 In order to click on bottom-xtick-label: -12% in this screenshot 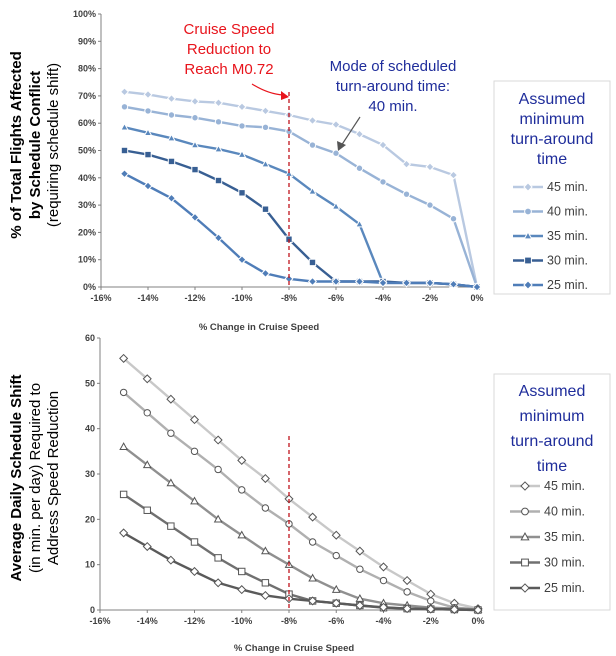, I will do `click(194, 621)`.